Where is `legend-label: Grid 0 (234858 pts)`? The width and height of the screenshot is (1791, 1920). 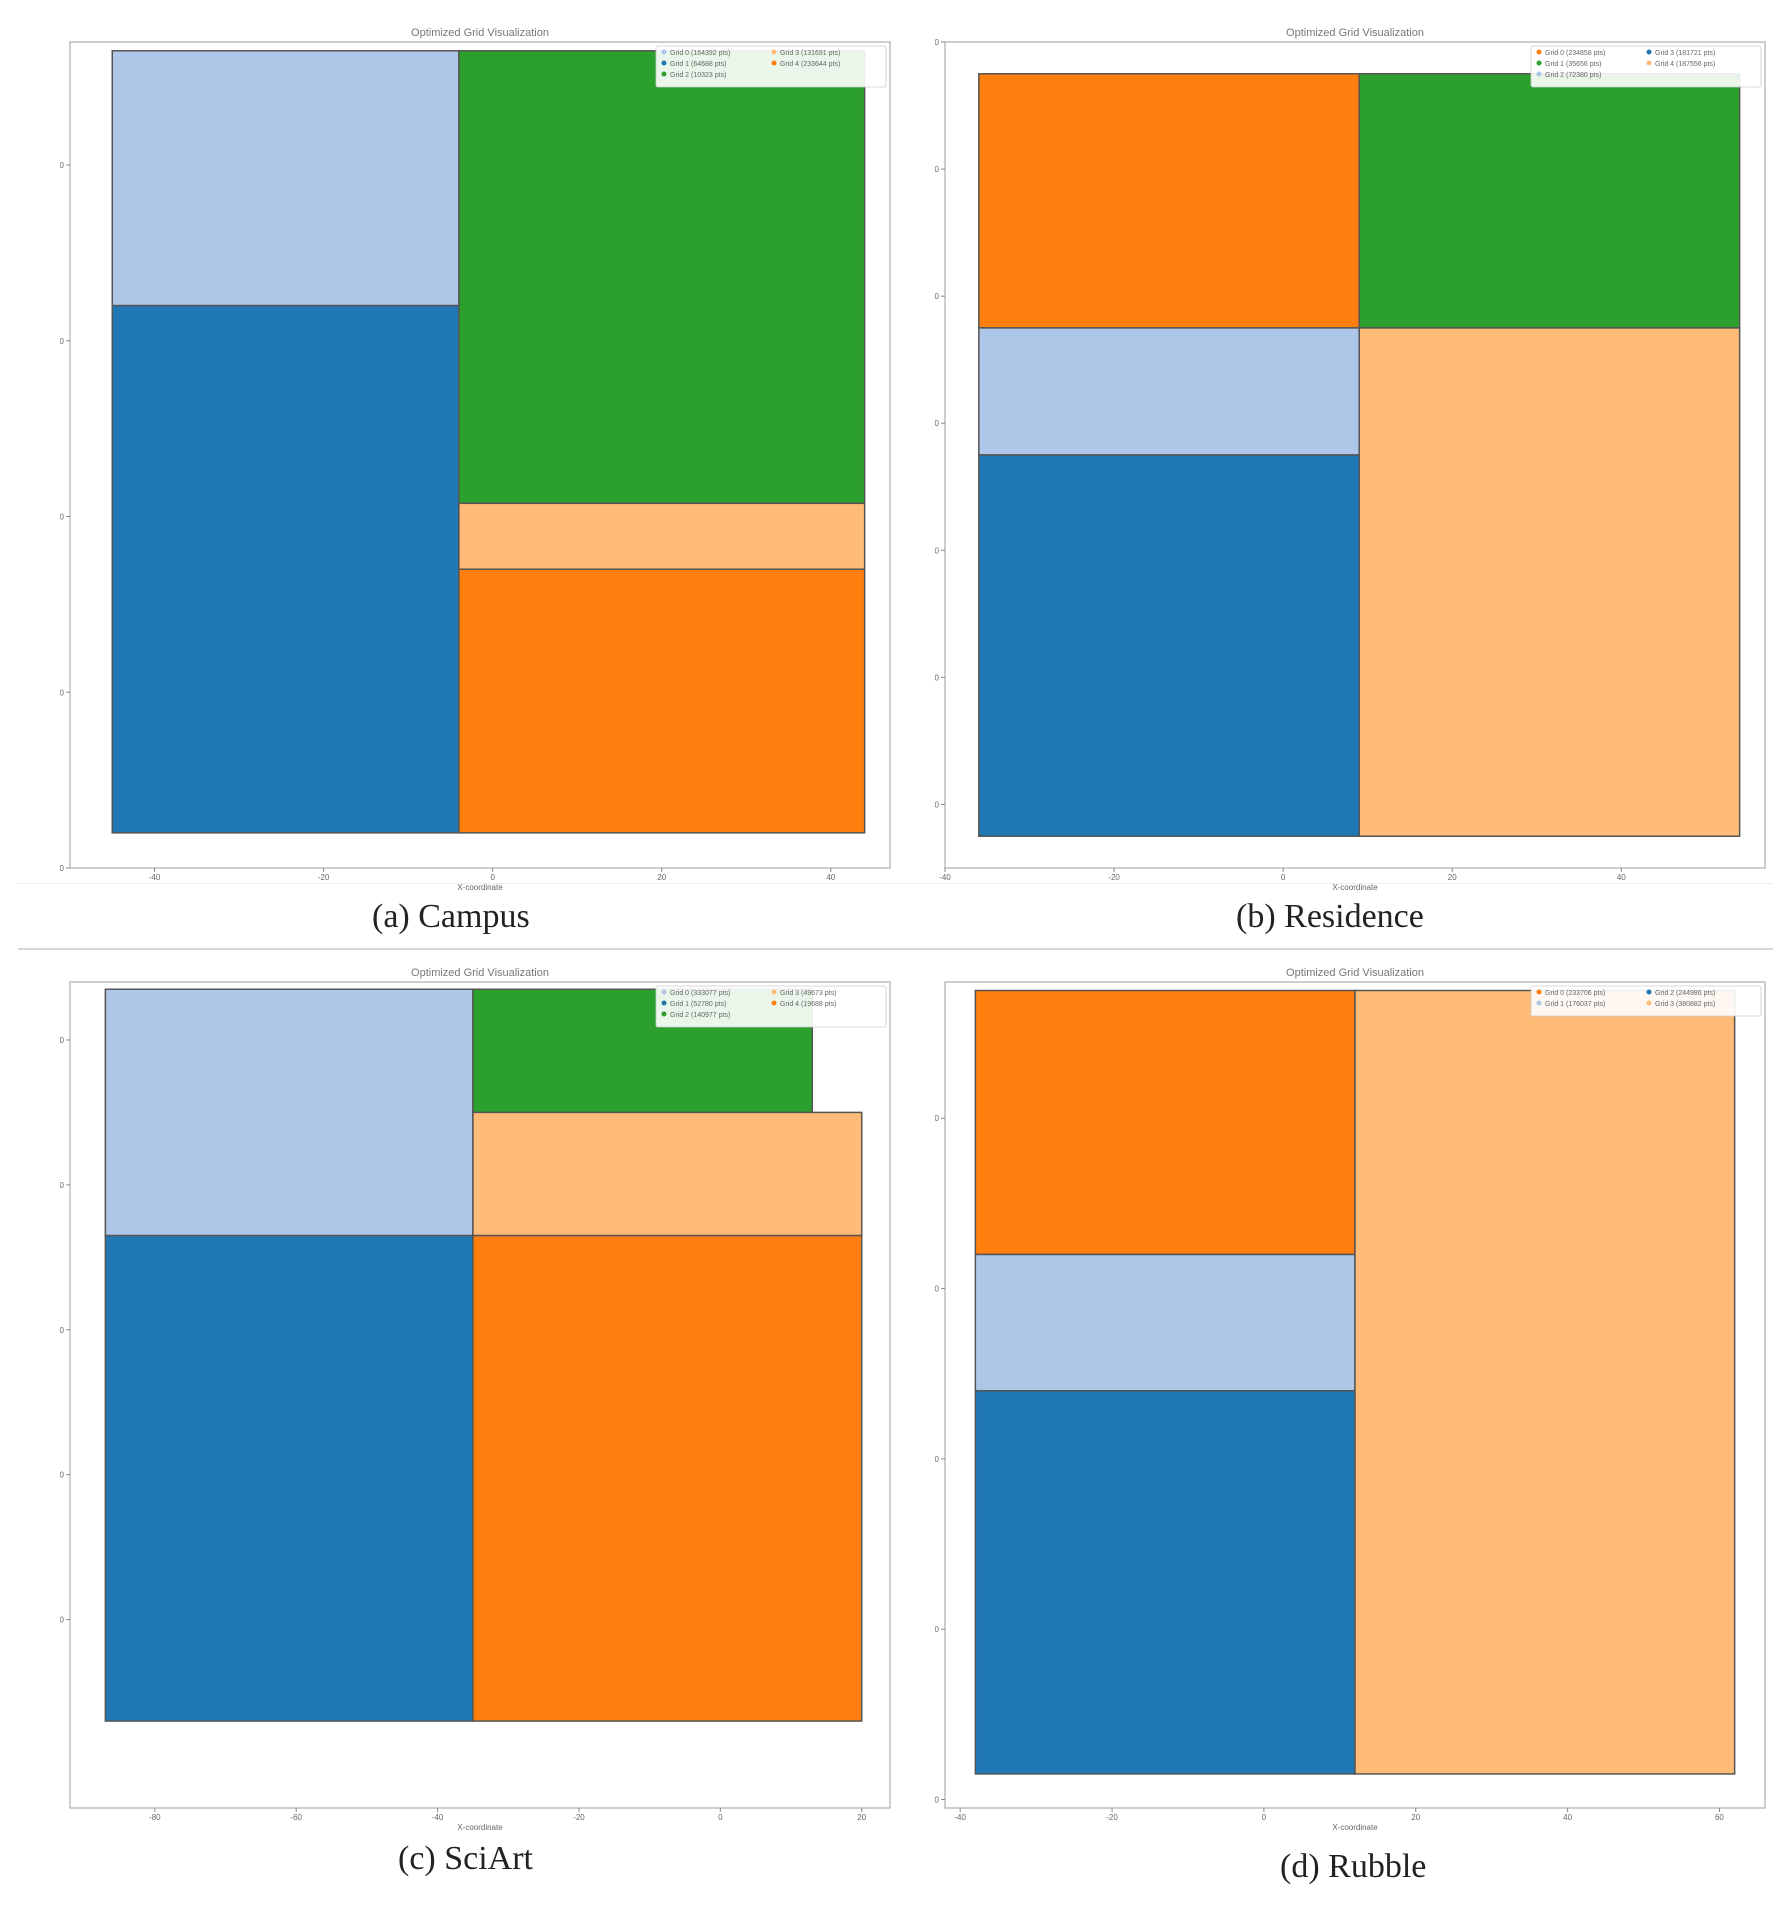
legend-label: Grid 0 (234858 pts) is located at coordinates (1575, 53).